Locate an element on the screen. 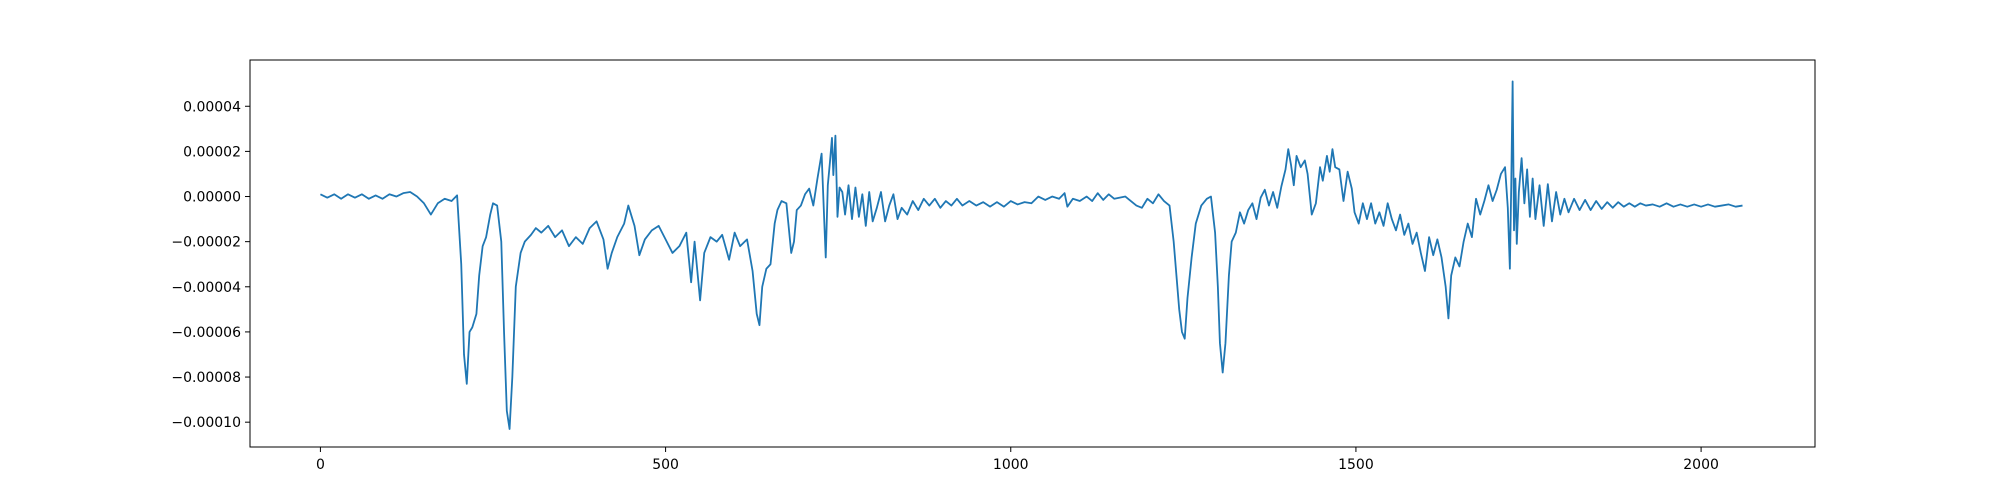 The height and width of the screenshot is (500, 2000). x-tick-label: 0 is located at coordinates (320, 465).